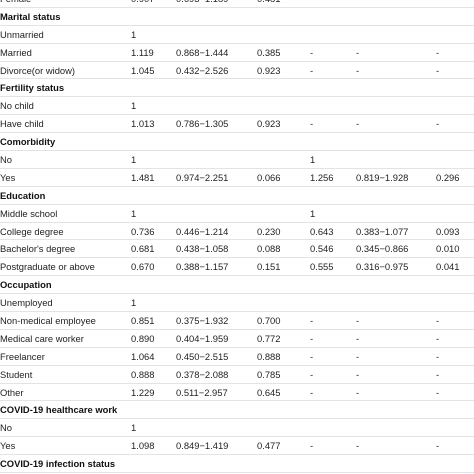  What do you see at coordinates (448, 231) in the screenshot?
I see `p-value-adjusted: 0.093` at bounding box center [448, 231].